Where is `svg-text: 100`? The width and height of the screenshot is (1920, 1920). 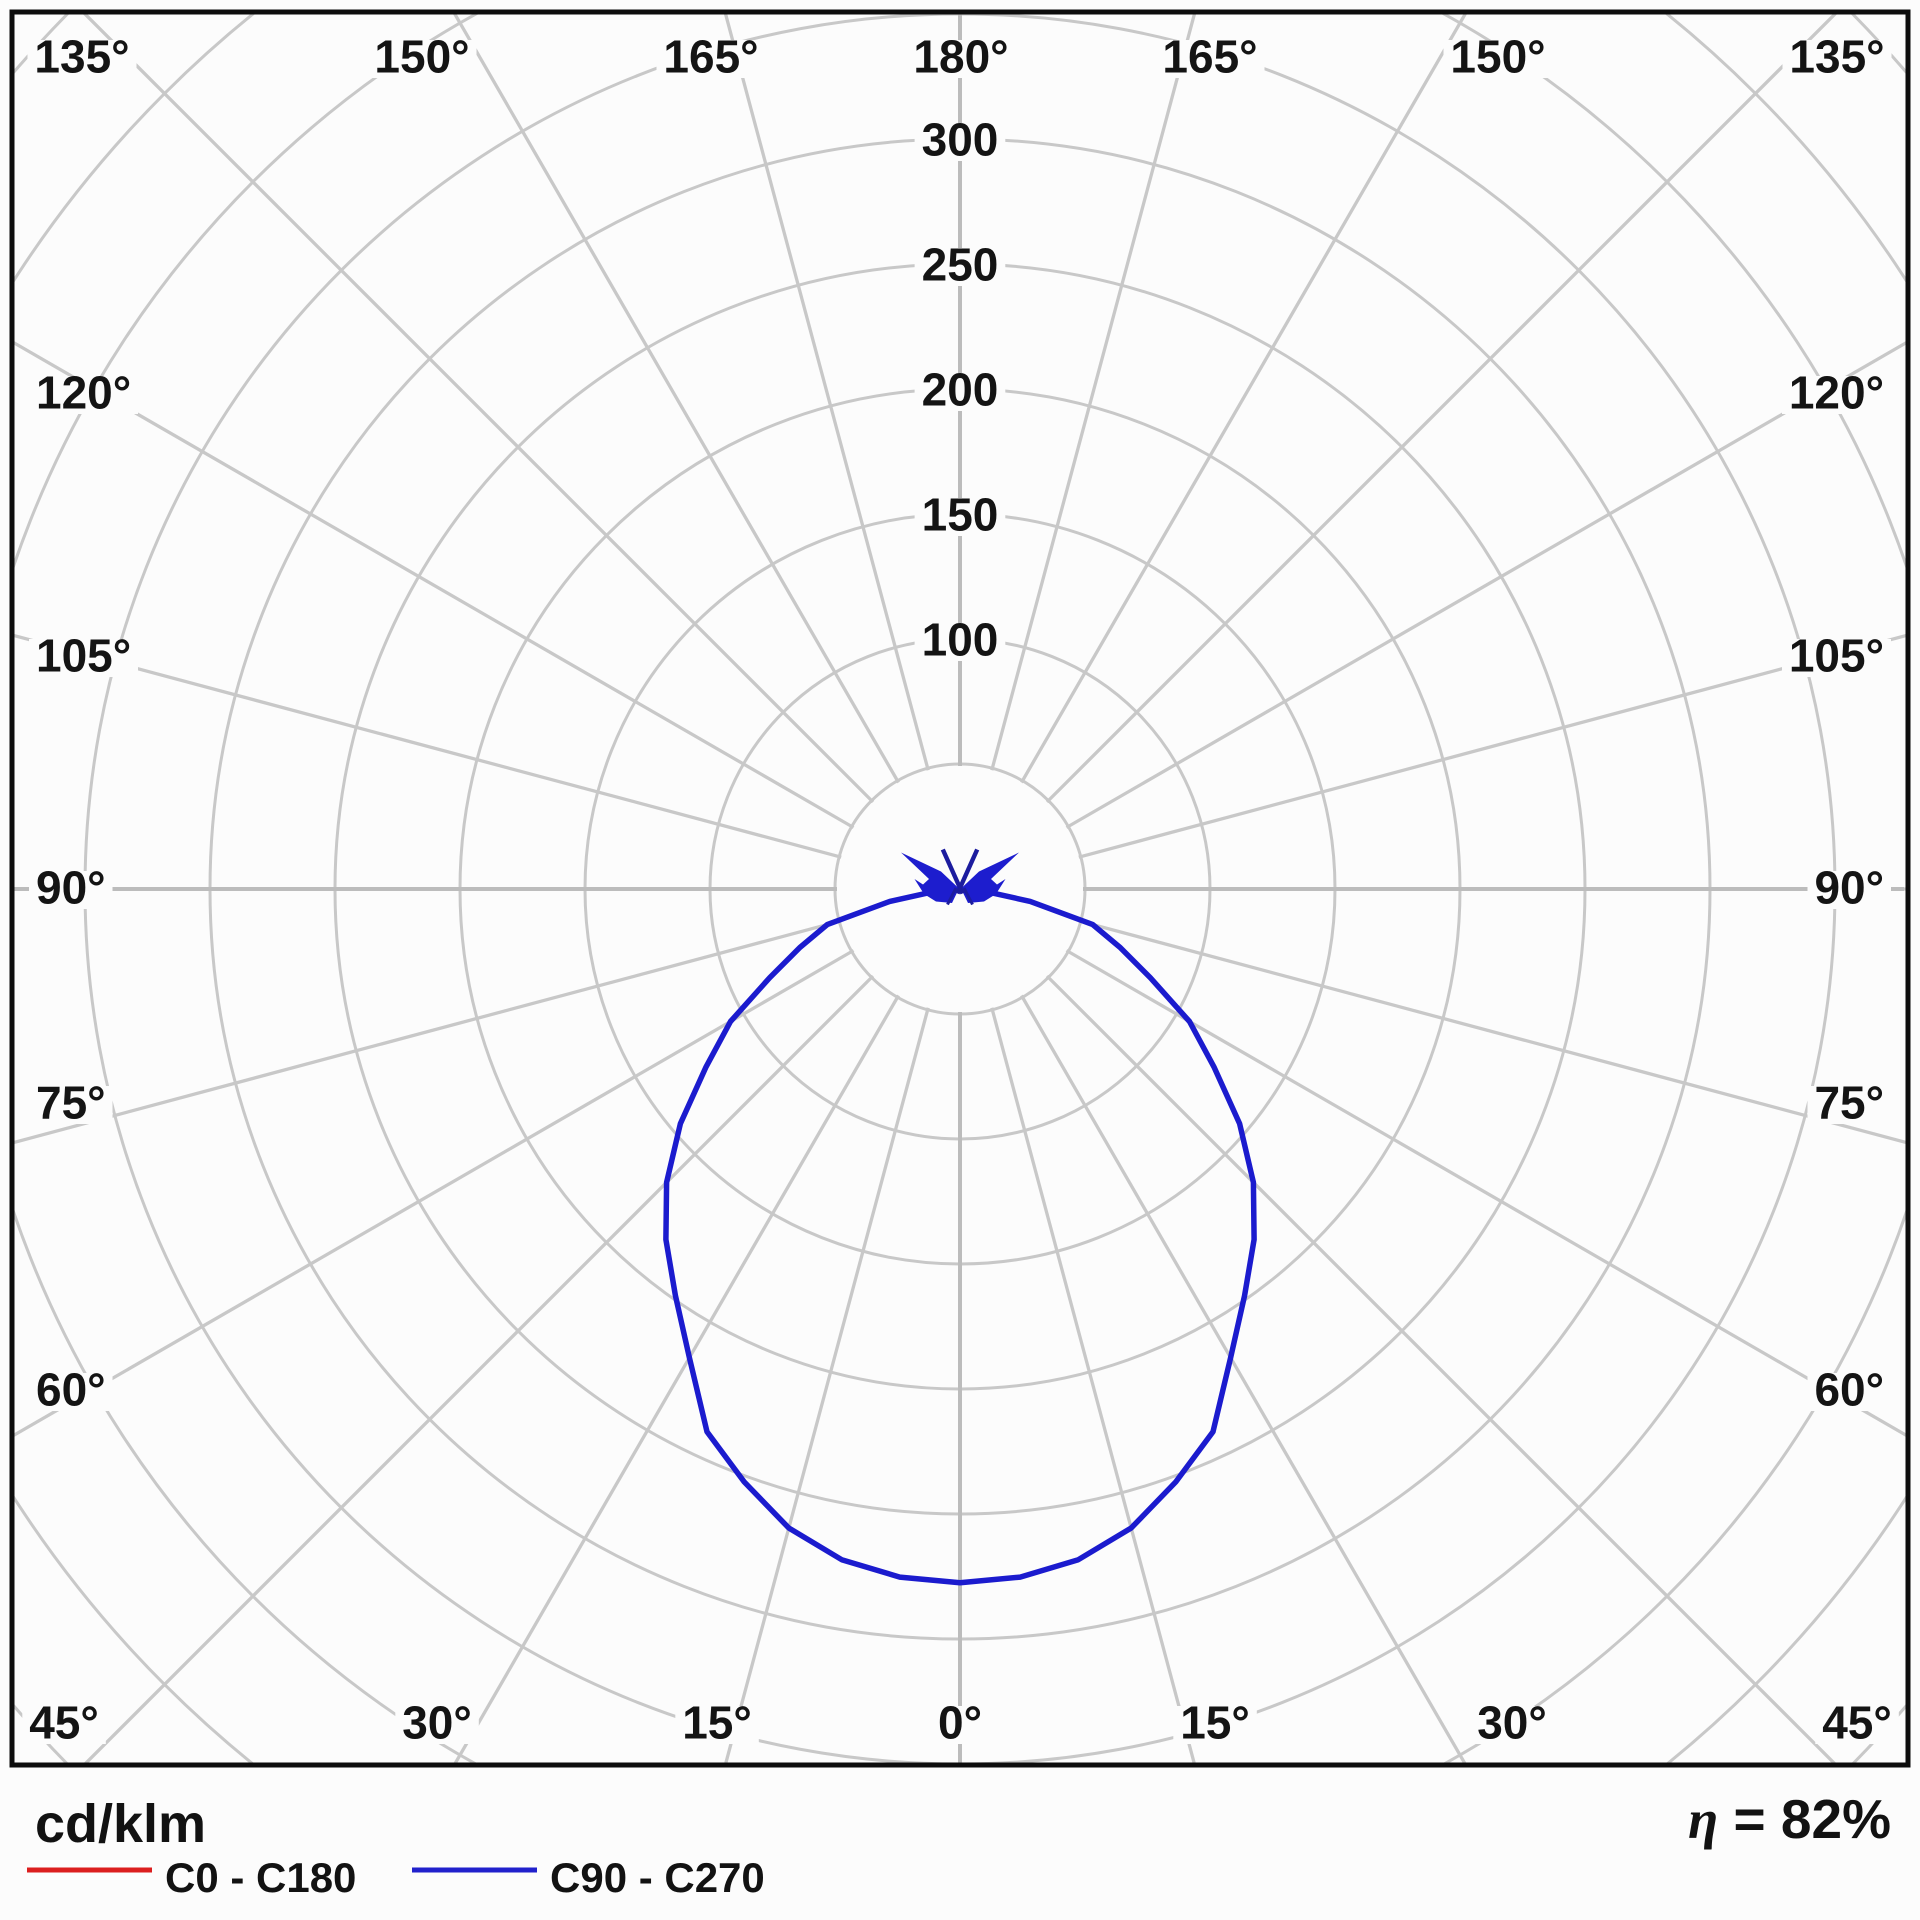 svg-text: 100 is located at coordinates (960, 640).